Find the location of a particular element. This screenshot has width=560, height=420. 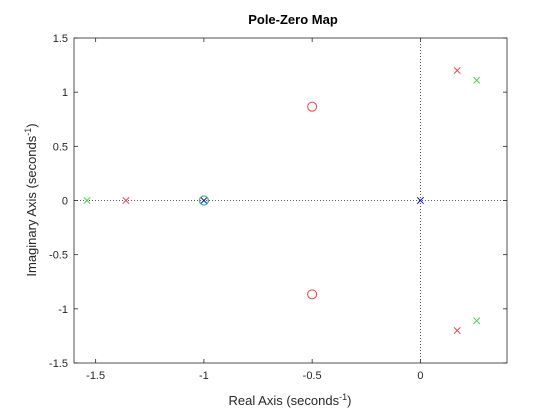

y-tick-label: -0.5 is located at coordinates (58, 256).